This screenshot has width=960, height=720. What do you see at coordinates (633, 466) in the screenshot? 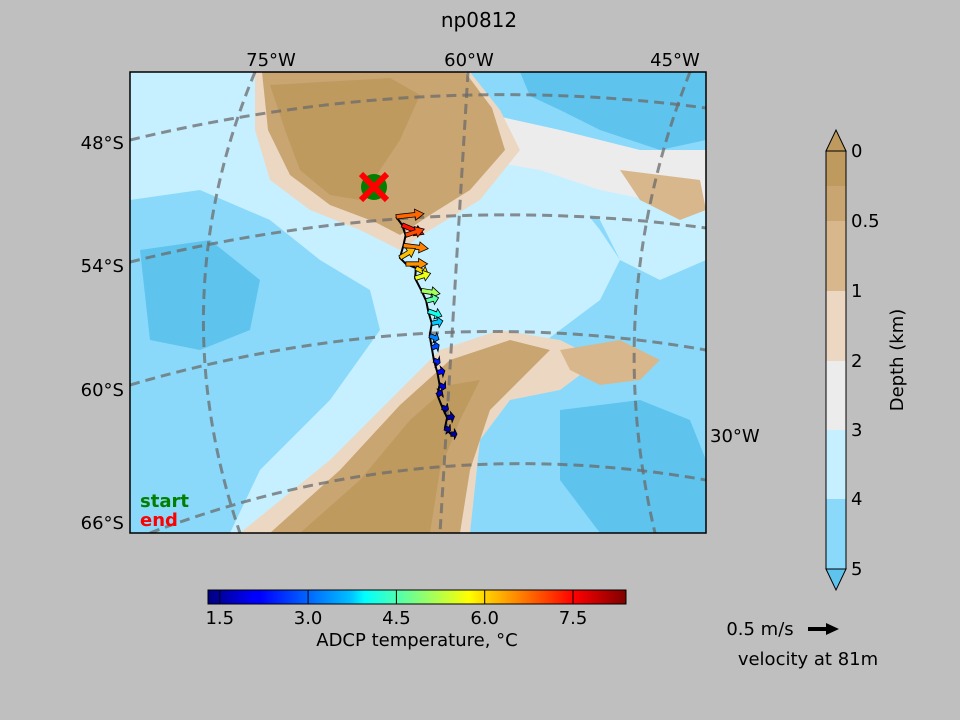
I see `deep-basin-southeast` at bounding box center [633, 466].